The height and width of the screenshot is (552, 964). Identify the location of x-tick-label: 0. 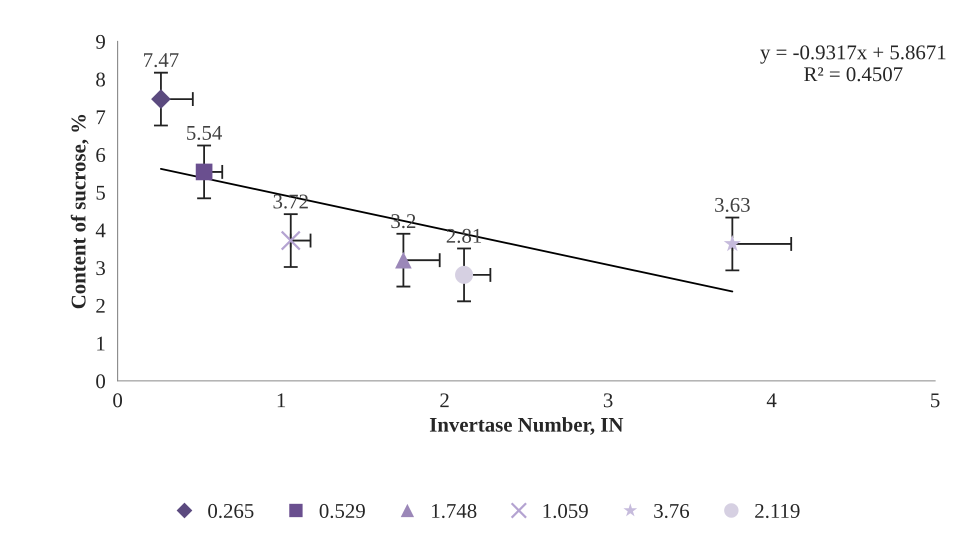
(117, 400).